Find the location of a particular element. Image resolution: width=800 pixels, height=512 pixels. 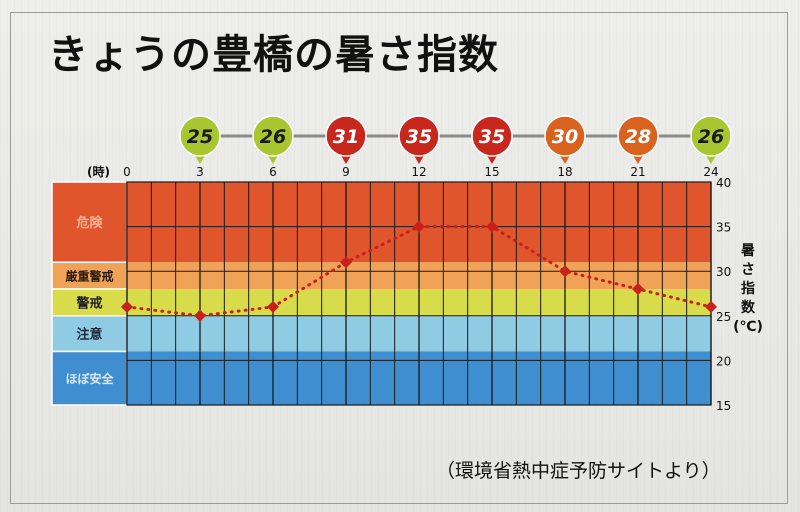

band-label-4: ほぼ安全 is located at coordinates (89, 378).